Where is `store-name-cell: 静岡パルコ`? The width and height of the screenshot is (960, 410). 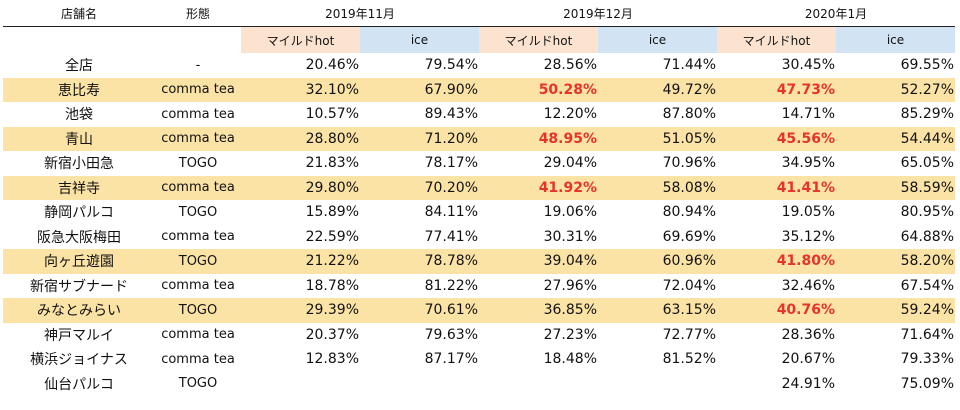
store-name-cell: 静岡パルコ is located at coordinates (79, 213).